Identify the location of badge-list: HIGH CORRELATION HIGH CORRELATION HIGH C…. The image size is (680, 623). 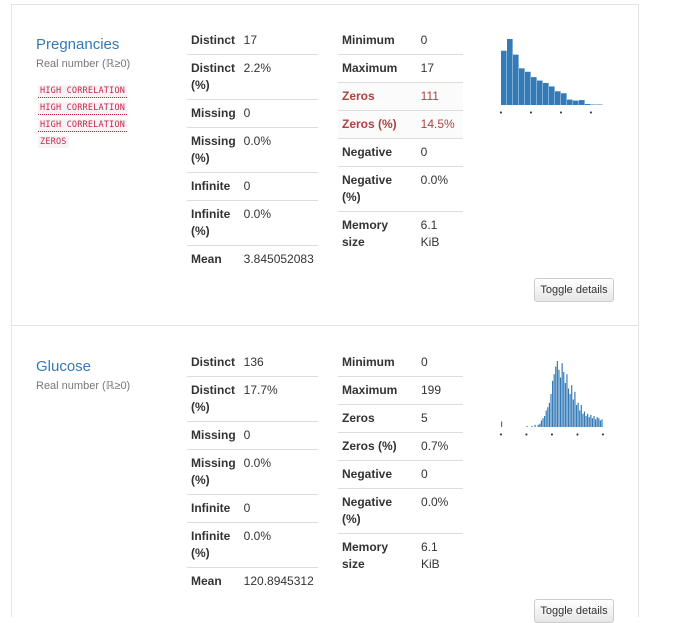
(82, 118).